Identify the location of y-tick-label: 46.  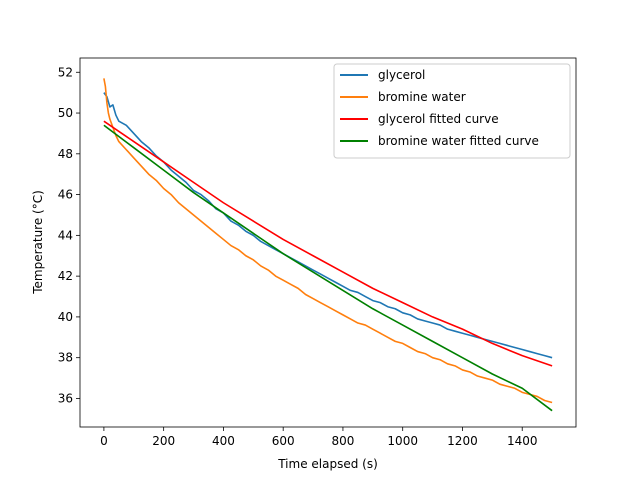
(65, 195).